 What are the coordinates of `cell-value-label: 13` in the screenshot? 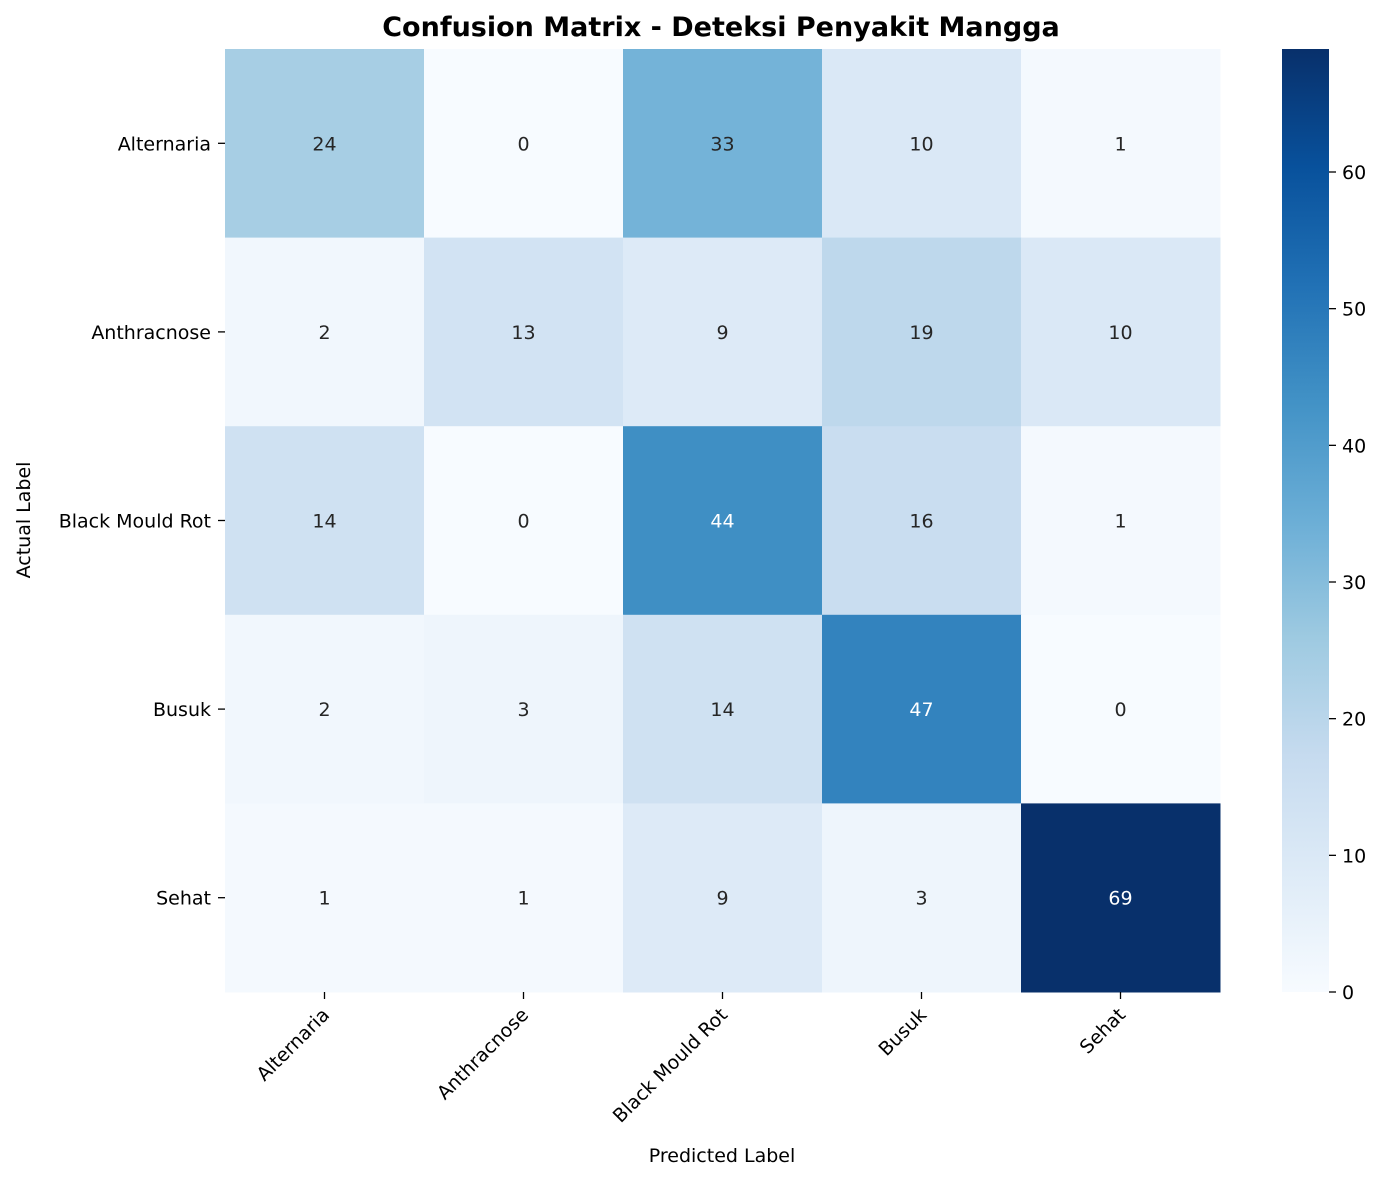 It's located at (523, 333).